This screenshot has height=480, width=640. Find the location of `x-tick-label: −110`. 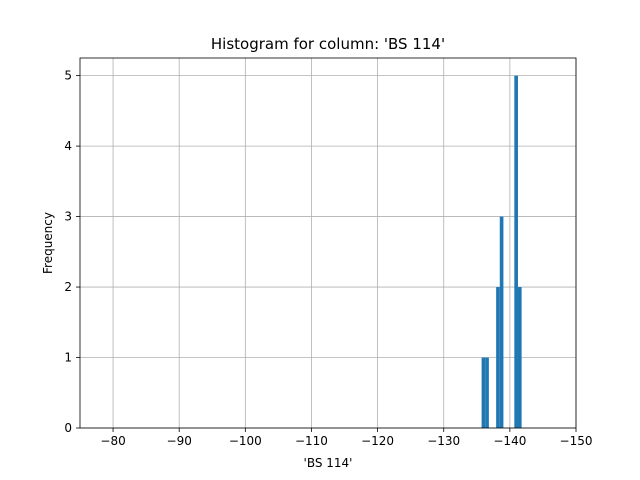

x-tick-label: −110 is located at coordinates (311, 441).